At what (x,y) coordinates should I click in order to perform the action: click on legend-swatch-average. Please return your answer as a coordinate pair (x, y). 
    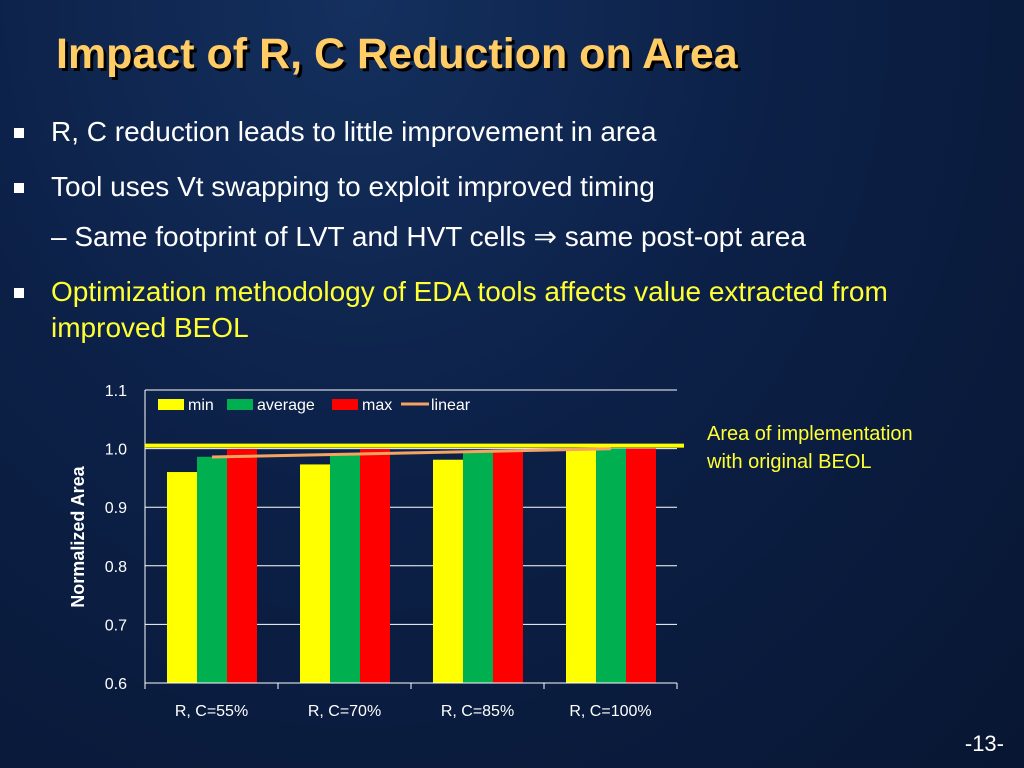
    Looking at the image, I should click on (240, 404).